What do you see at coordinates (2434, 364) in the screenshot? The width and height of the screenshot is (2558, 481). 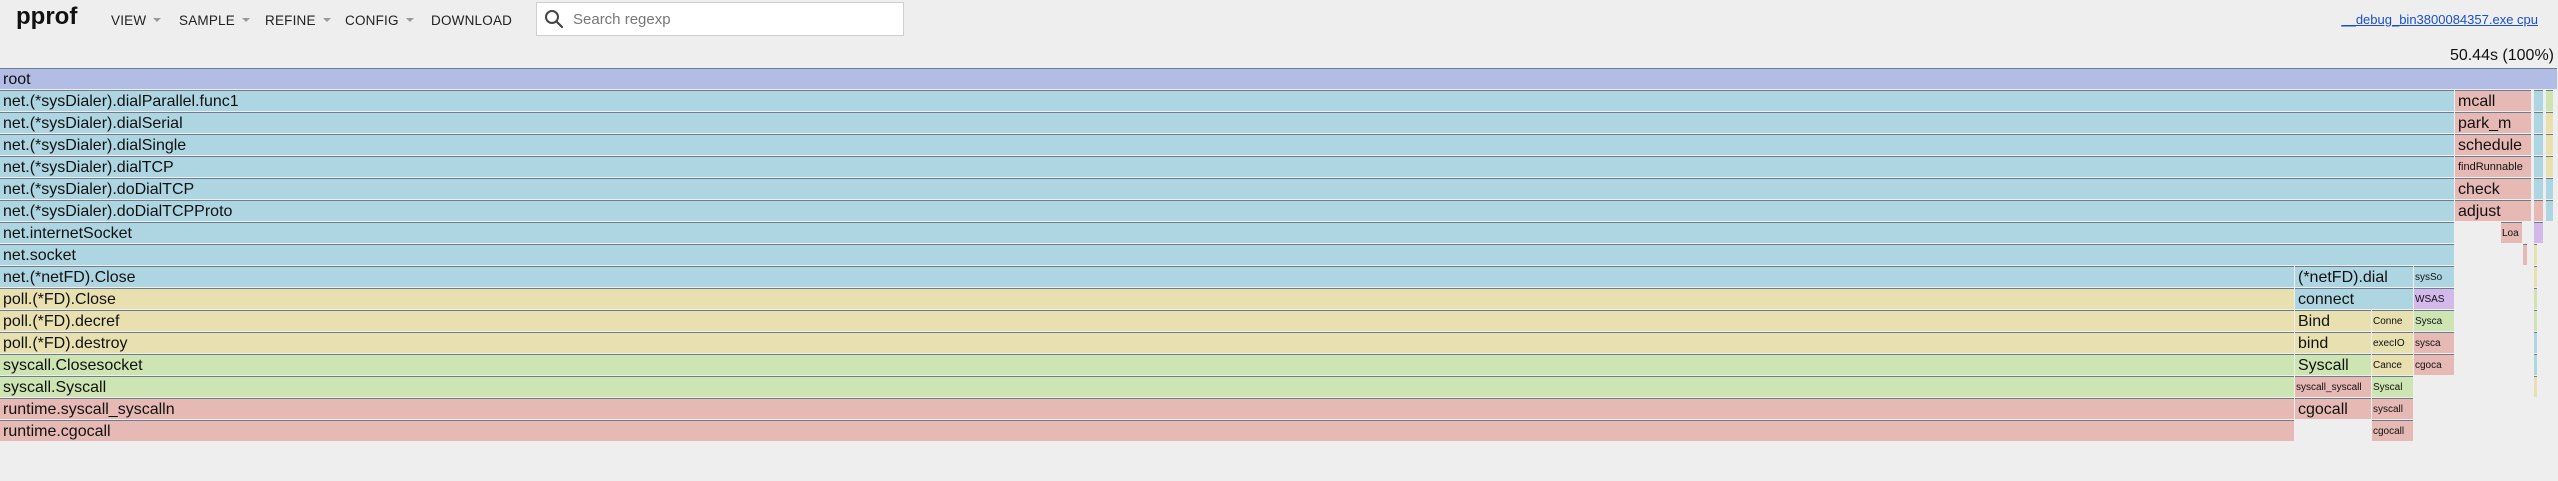 I see `flame-frame: cgoca` at bounding box center [2434, 364].